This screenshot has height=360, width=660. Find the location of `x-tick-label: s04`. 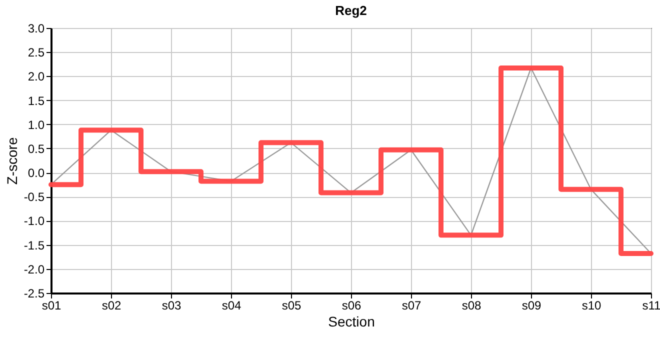

x-tick-label: s04 is located at coordinates (232, 305).